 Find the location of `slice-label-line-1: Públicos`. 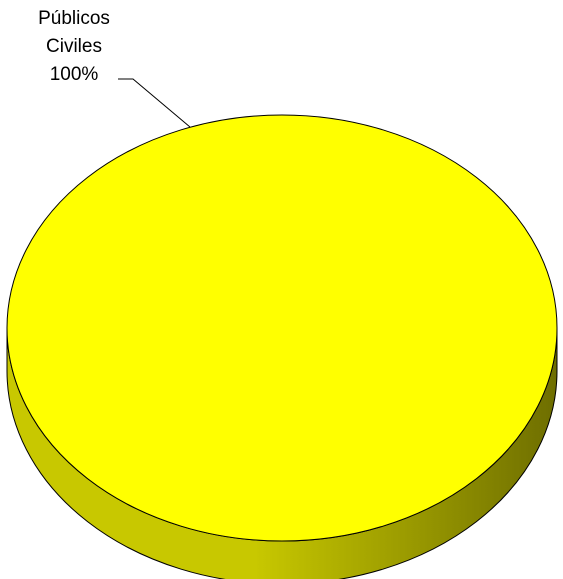

slice-label-line-1: Públicos is located at coordinates (74, 18).